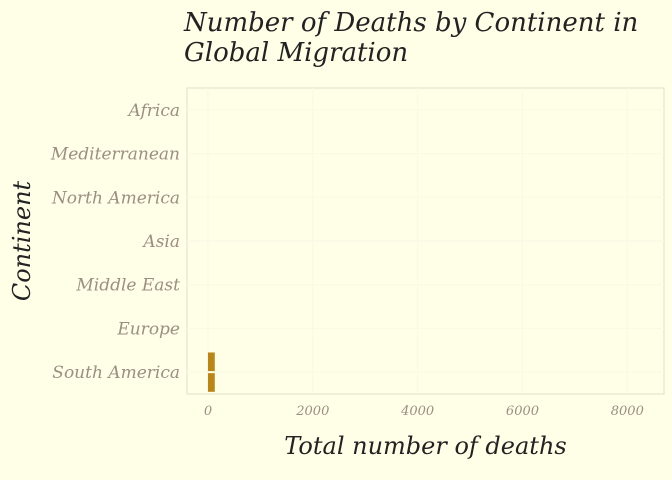 Image resolution: width=672 pixels, height=480 pixels. Describe the element at coordinates (22, 240) in the screenshot. I see `y-axis-title: Continent` at that location.